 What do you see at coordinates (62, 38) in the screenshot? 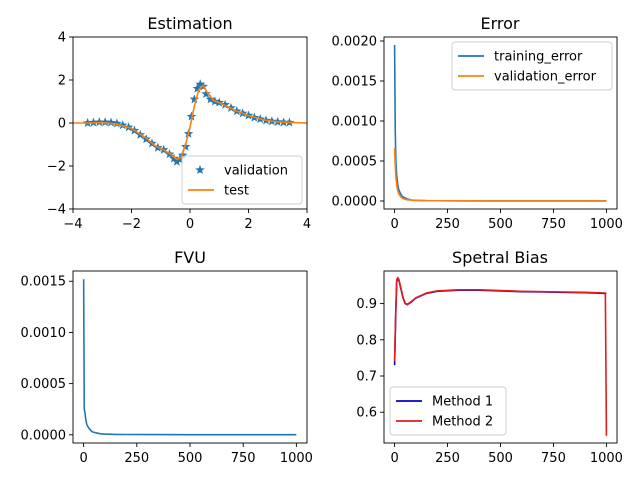
I see `estimation-y-tick-label: 4` at bounding box center [62, 38].